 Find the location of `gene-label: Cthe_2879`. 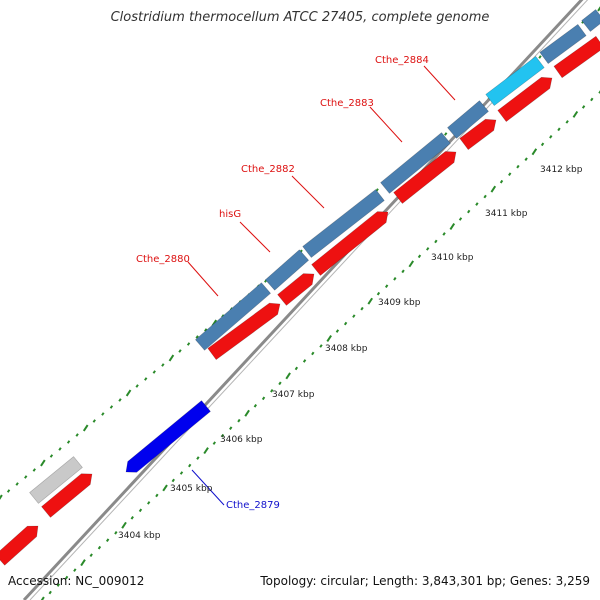

gene-label: Cthe_2879 is located at coordinates (253, 505).